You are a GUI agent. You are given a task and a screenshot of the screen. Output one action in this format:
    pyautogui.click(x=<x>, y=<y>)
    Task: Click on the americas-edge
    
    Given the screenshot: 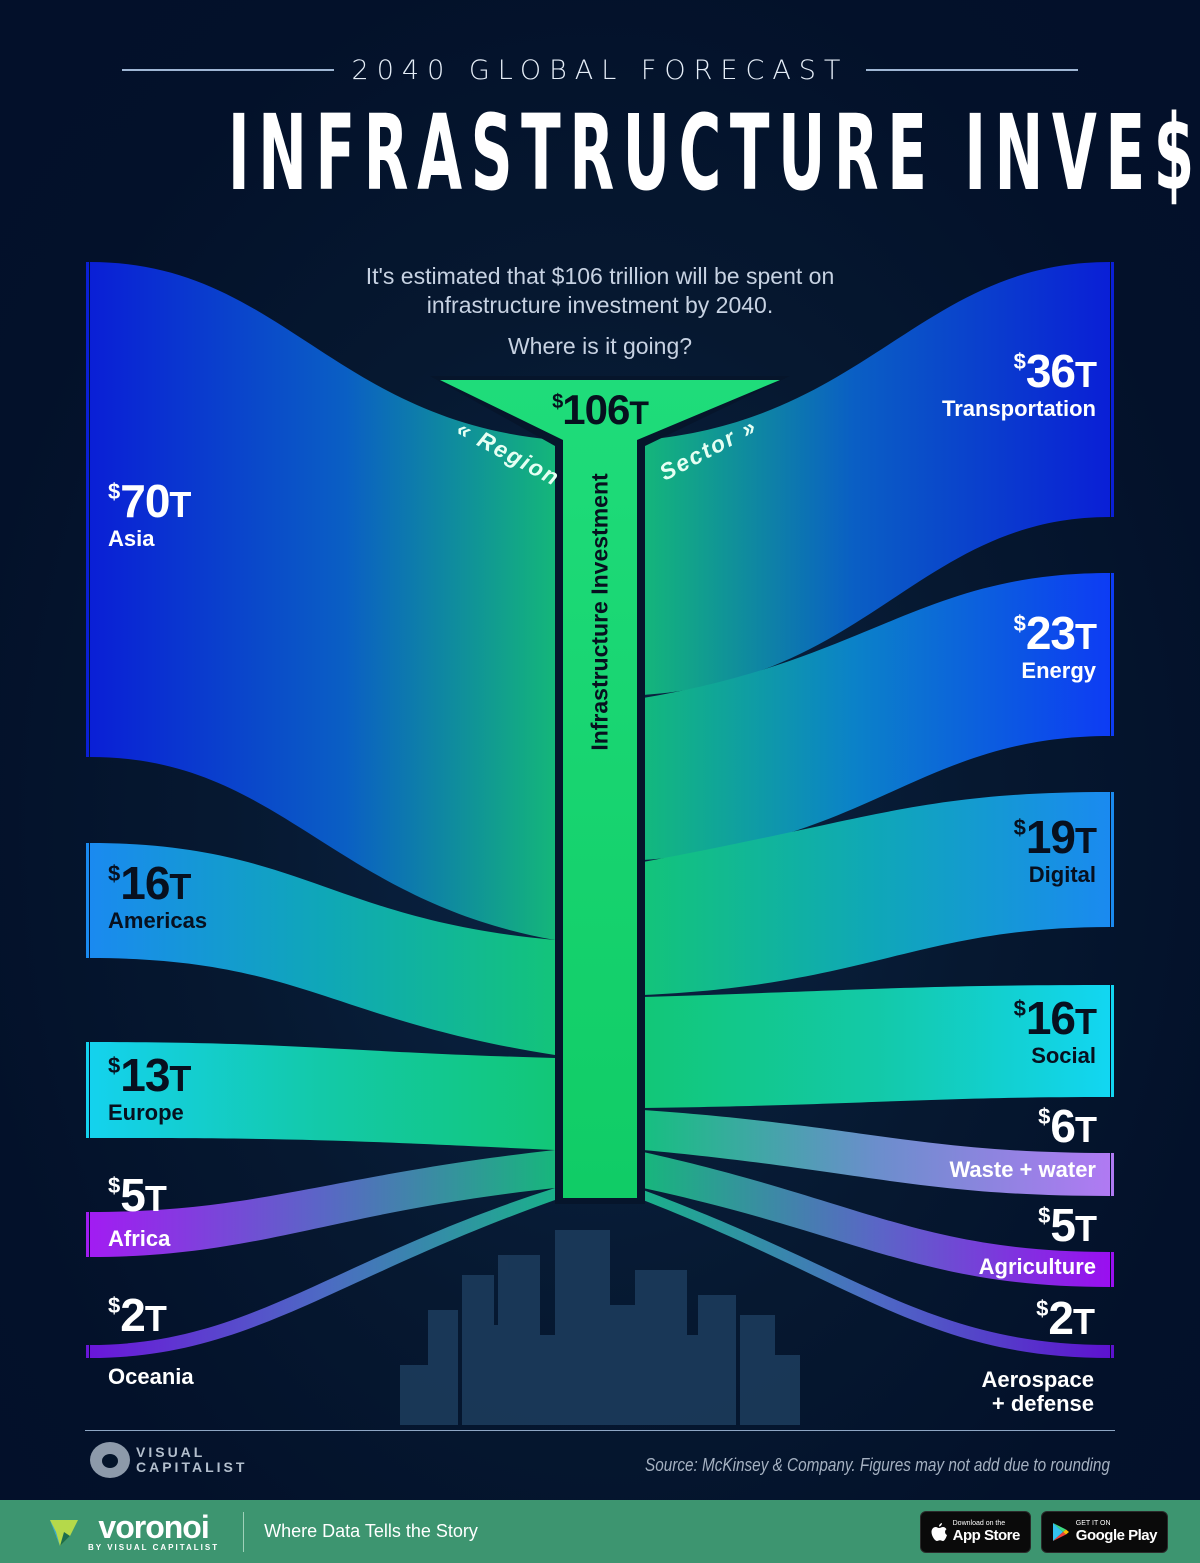 What is the action you would take?
    pyautogui.click(x=87, y=900)
    